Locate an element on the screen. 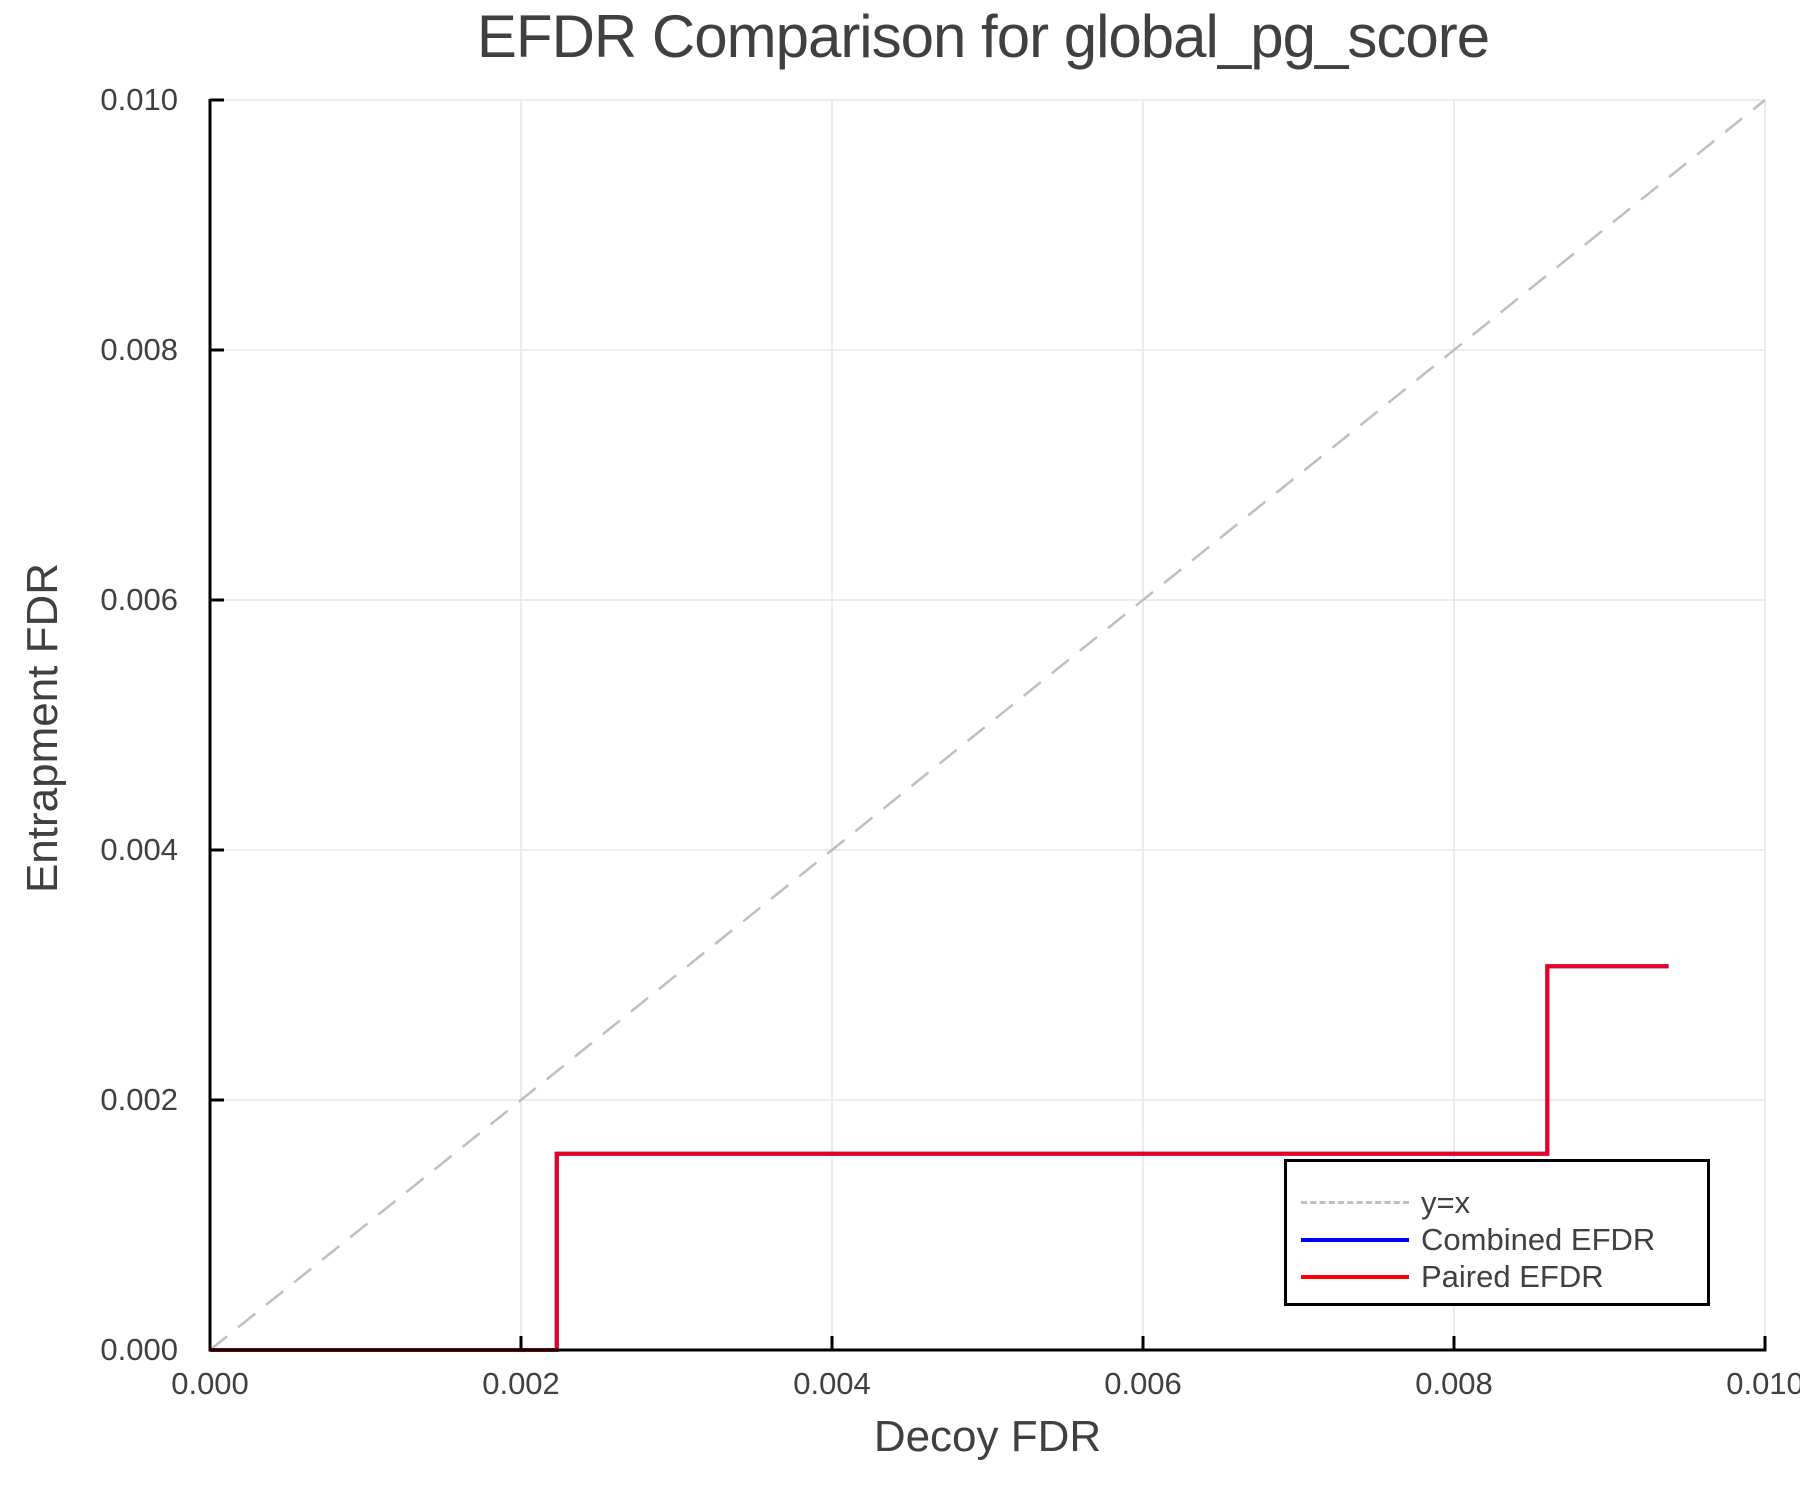 This screenshot has height=1500, width=1800. legend-label: Paired EFDR is located at coordinates (1512, 1276).